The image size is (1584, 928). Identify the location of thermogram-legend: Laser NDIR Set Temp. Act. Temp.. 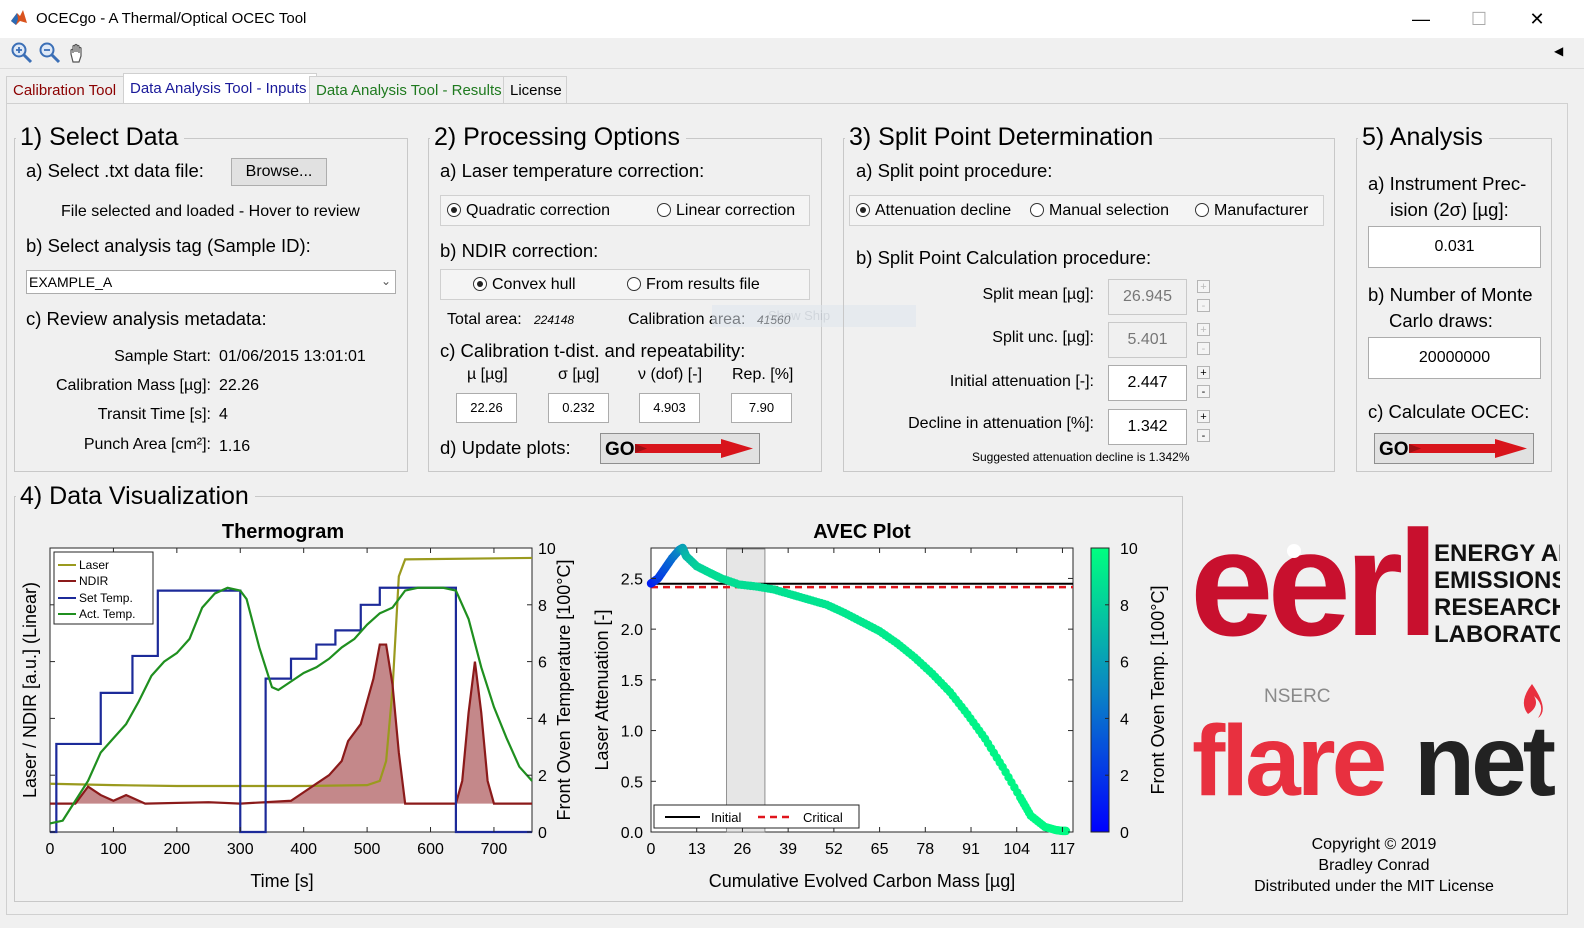
(103, 588).